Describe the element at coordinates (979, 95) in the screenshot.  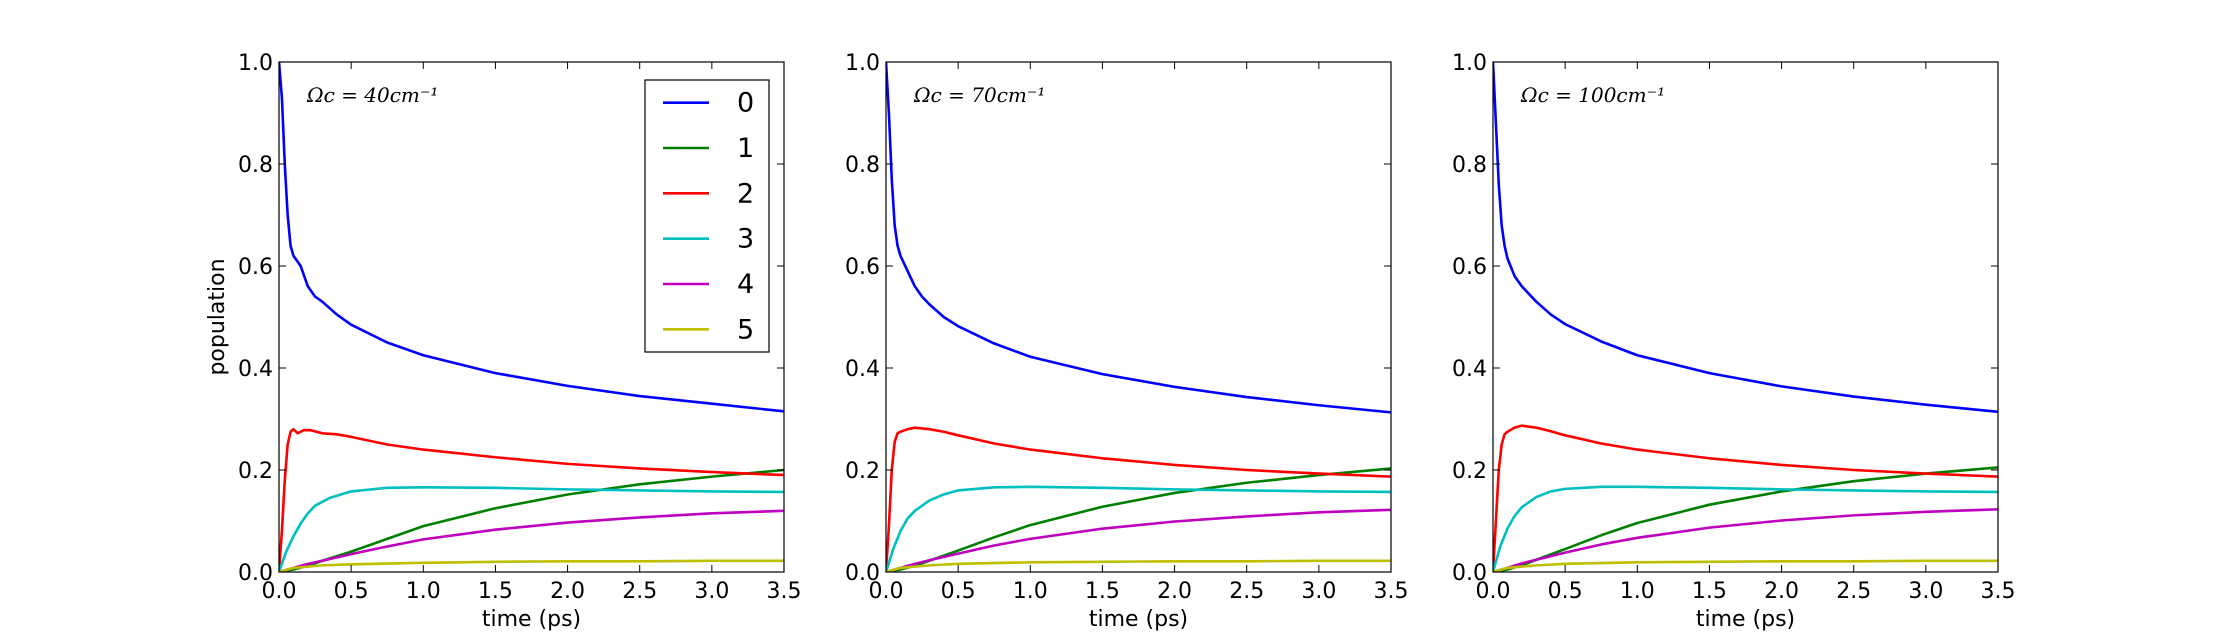
I see `panel-annotation: Ωc = 70cm⁻¹` at that location.